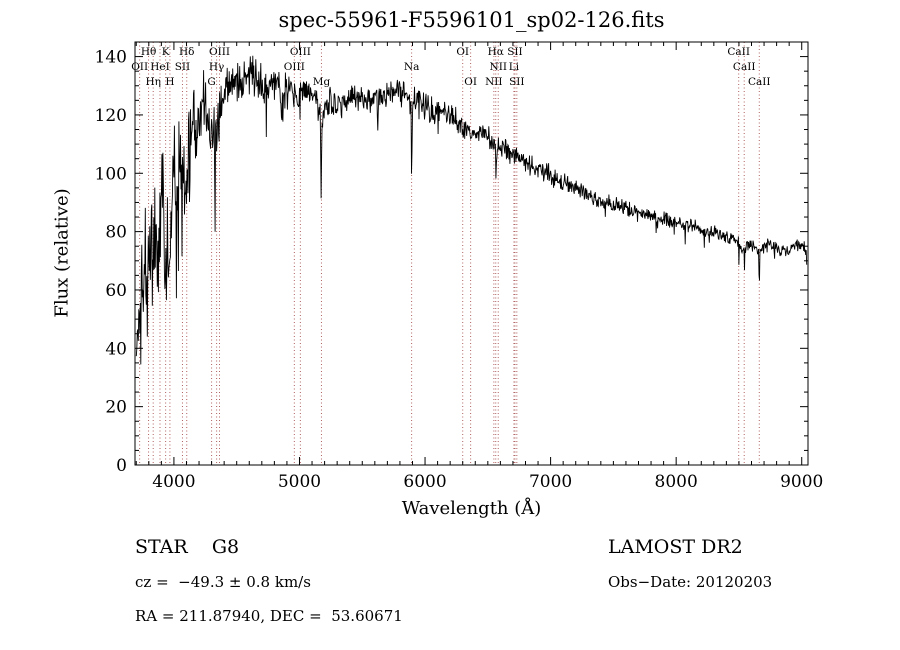  I want to click on x-tick-label: 9000, so click(801, 482).